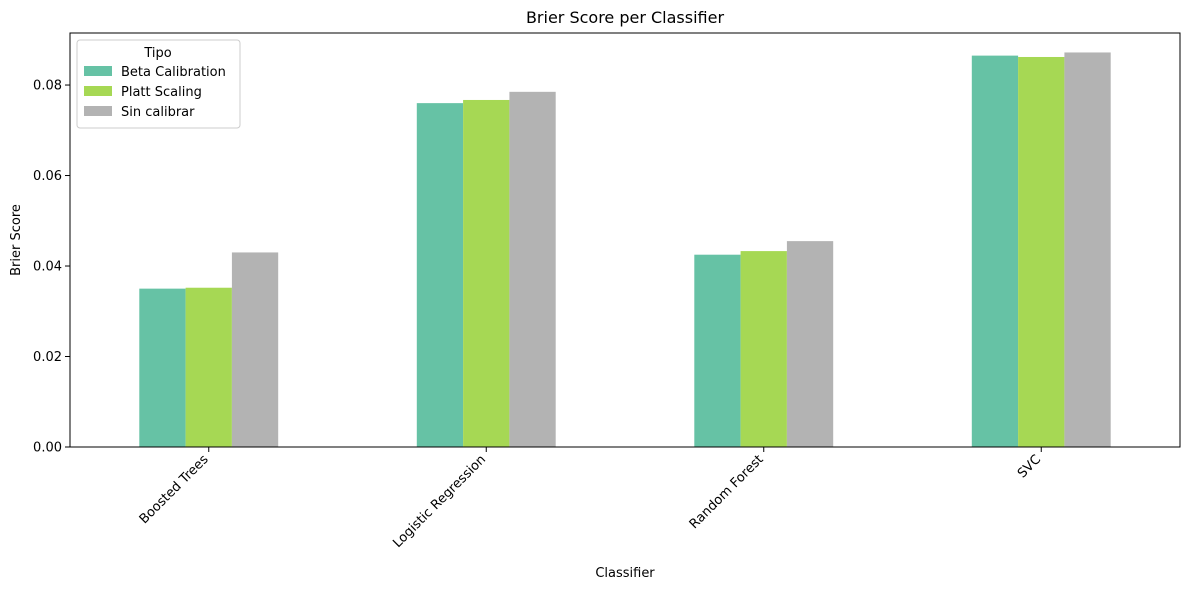 This screenshot has height=590, width=1189. Describe the element at coordinates (763, 349) in the screenshot. I see `bar-platt-scaling-random-forest` at that location.